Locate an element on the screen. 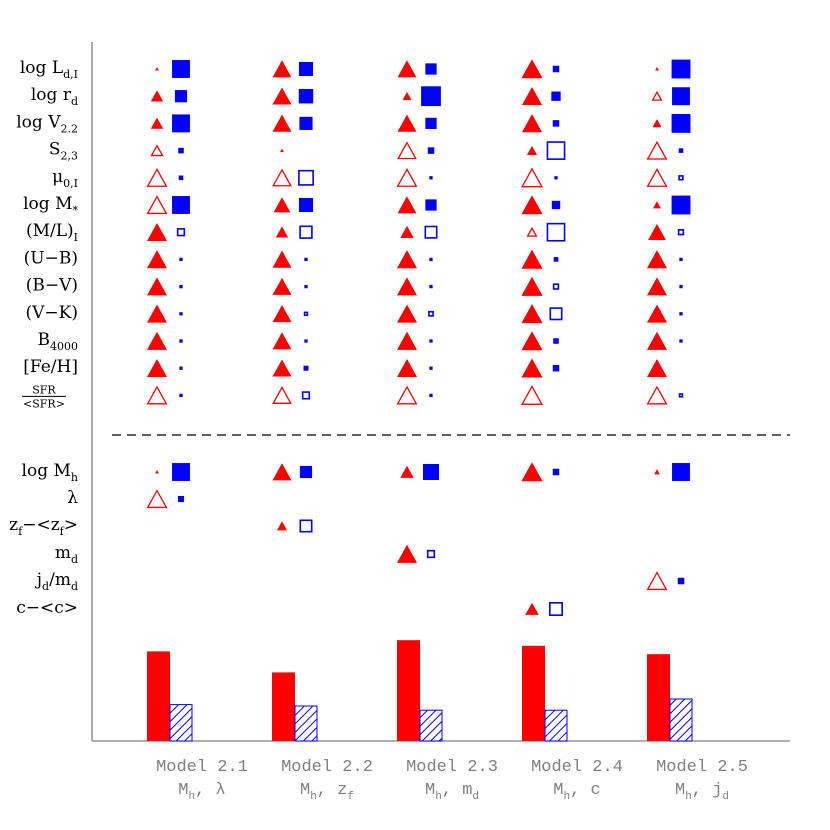 The width and height of the screenshot is (830, 830). row-label: log V2.2​ is located at coordinates (47, 123).